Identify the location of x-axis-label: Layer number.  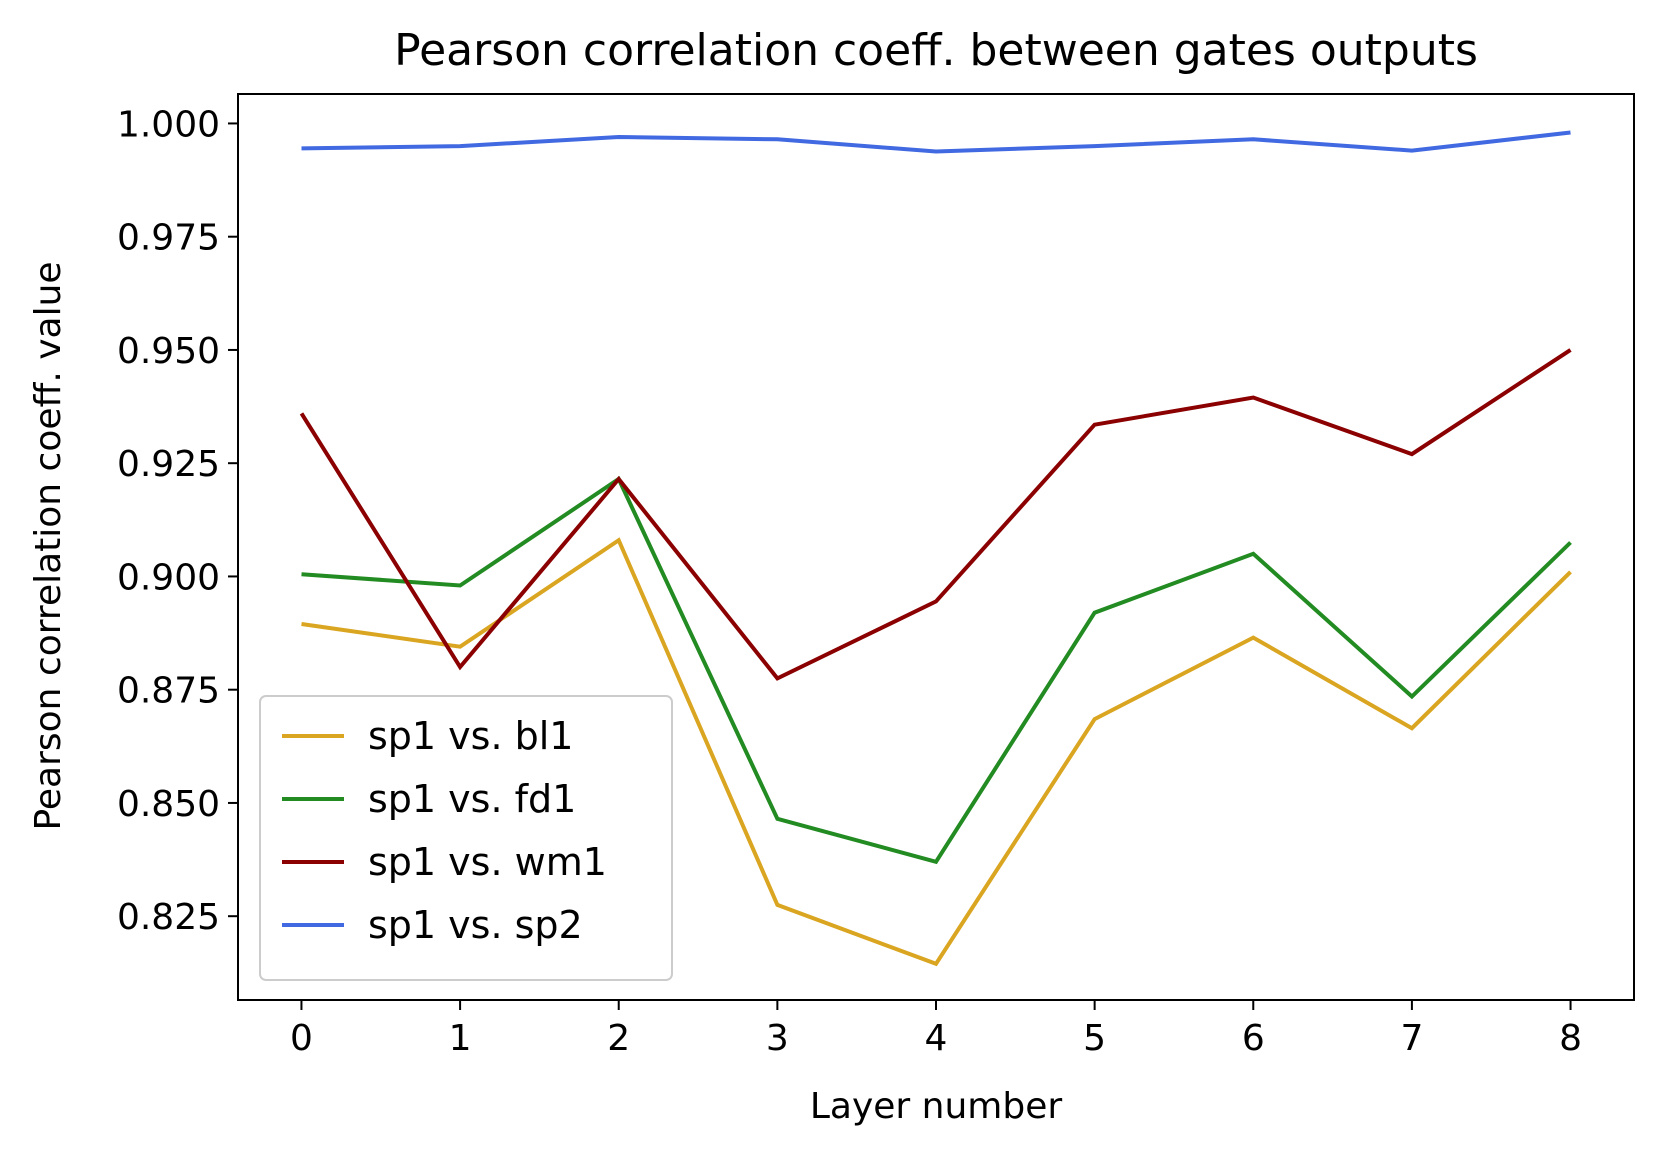
(936, 1106).